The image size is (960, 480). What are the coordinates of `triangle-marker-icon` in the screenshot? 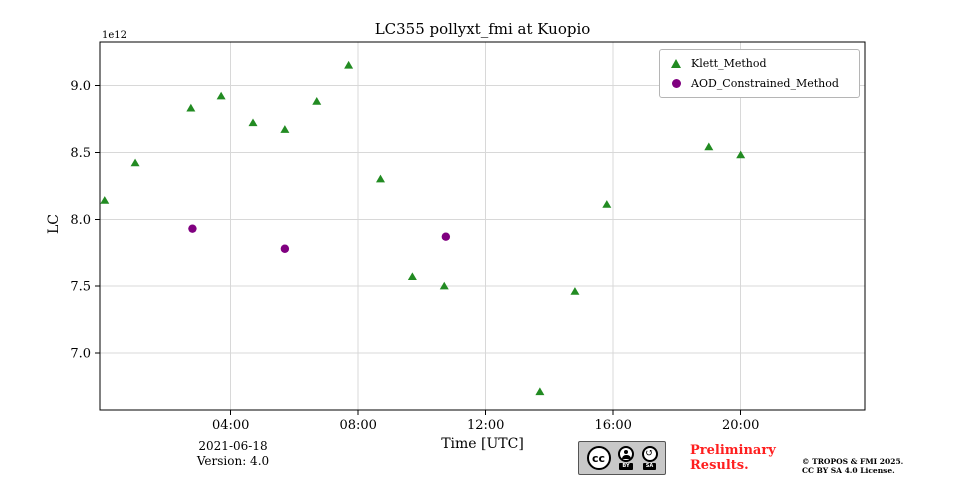 It's located at (676, 63).